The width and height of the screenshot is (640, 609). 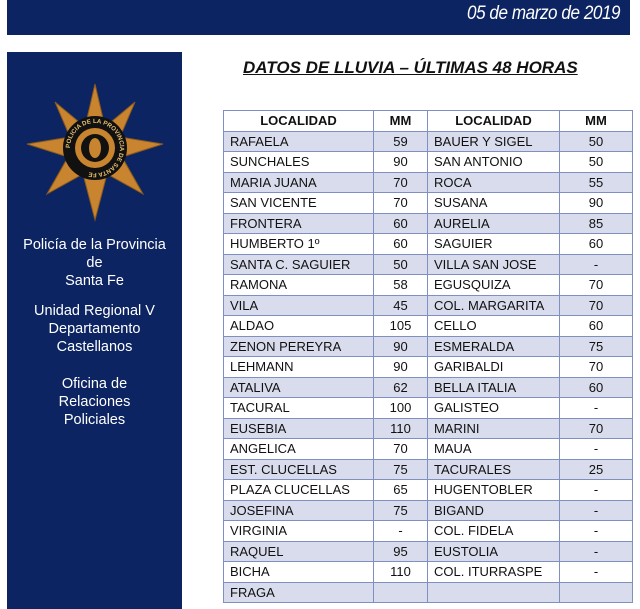 I want to click on locality-name: GARIBALDI, so click(x=493, y=367).